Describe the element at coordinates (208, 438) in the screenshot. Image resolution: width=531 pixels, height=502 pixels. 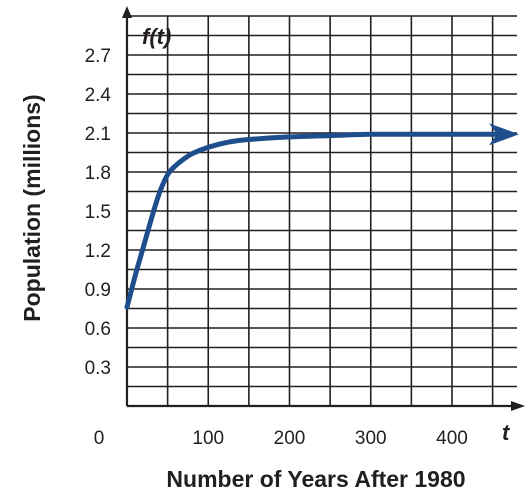
I see `x-tick-label: 100` at that location.